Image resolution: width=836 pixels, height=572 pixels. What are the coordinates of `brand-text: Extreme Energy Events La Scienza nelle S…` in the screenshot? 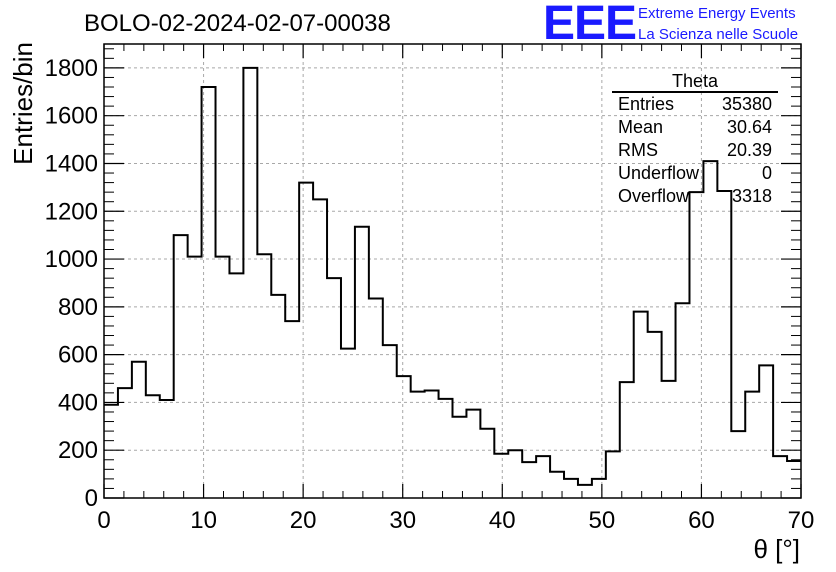 It's located at (718, 24).